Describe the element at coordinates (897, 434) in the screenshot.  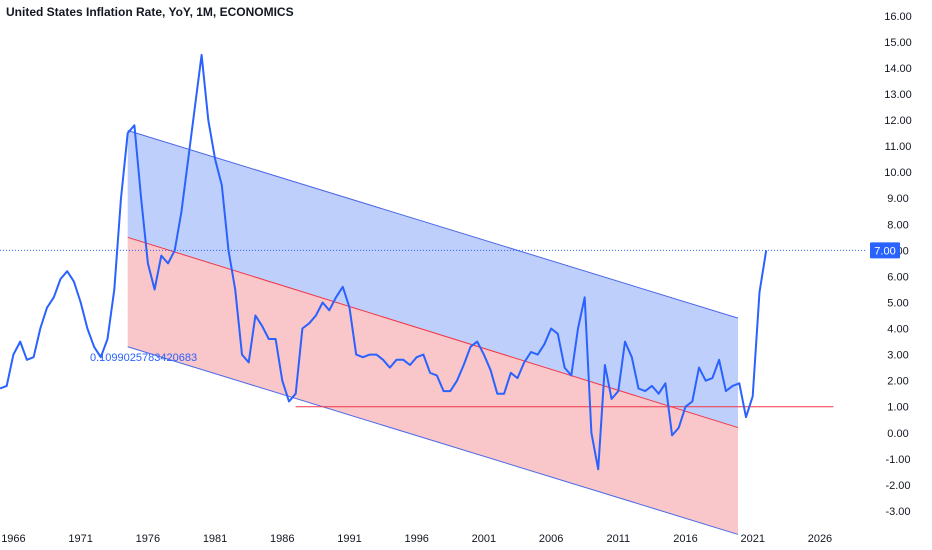
I see `y-tick-label: 0.00` at that location.